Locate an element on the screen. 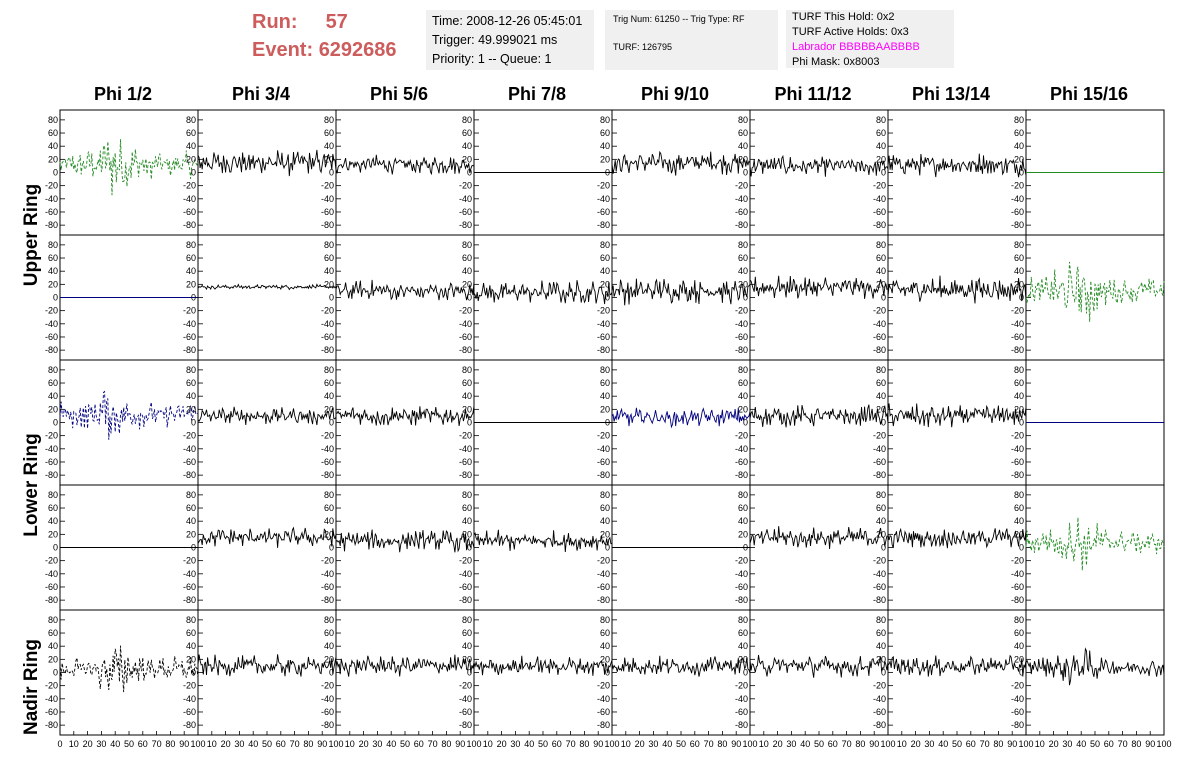 This screenshot has height=772, width=1196. labrador-text: Labrador BBBBBAABBBB is located at coordinates (856, 47).